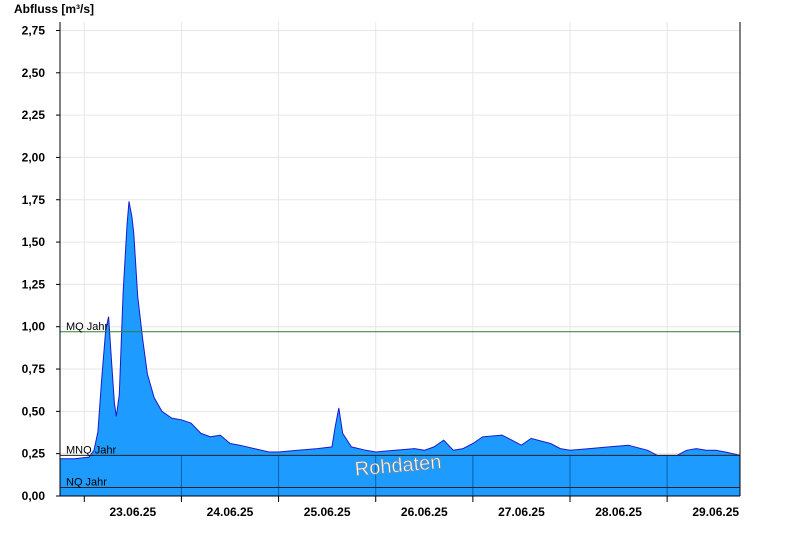  I want to click on x-tick-label: 27.06.25, so click(521, 512).